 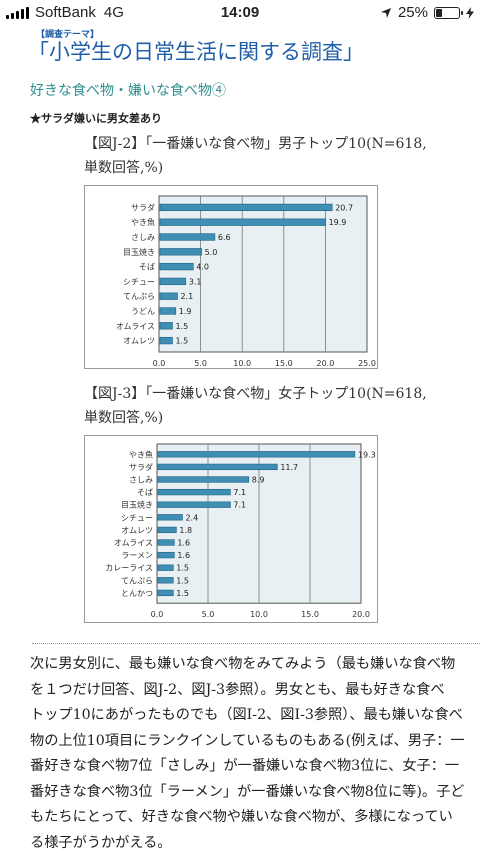 I want to click on x-tick-label: 25.0, so click(x=367, y=363).